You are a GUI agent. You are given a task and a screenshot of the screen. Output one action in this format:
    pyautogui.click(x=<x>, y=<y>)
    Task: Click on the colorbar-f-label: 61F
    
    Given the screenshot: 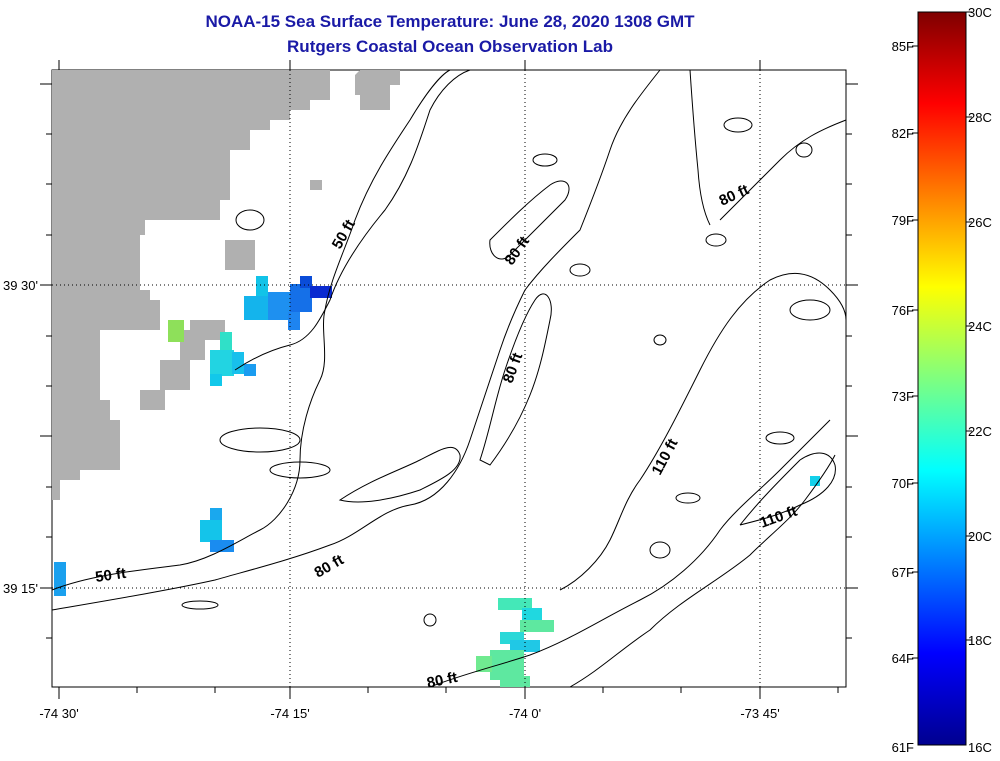 What is the action you would take?
    pyautogui.click(x=903, y=747)
    